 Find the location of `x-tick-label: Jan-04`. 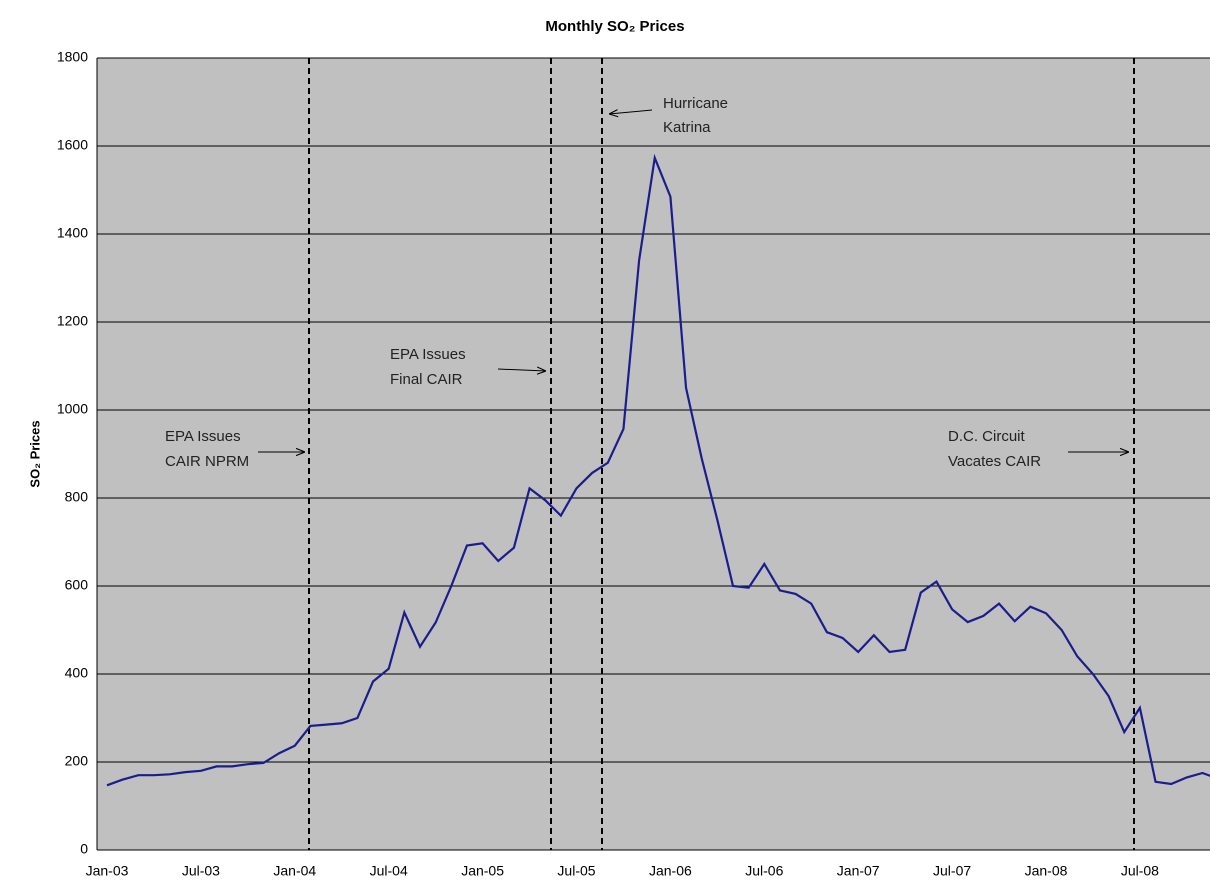

x-tick-label: Jan-04 is located at coordinates (294, 871).